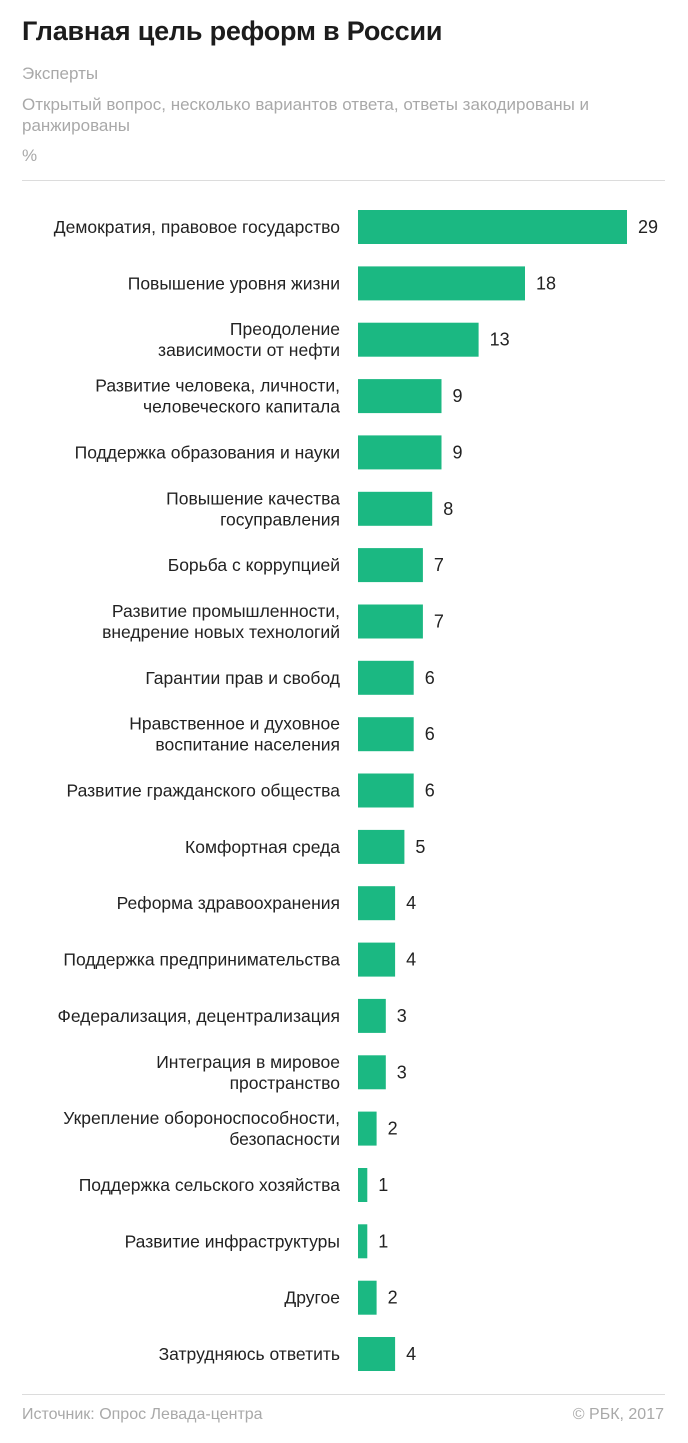 The image size is (688, 1443). Describe the element at coordinates (234, 724) in the screenshot. I see `category-label: Нравственное и духовное` at that location.